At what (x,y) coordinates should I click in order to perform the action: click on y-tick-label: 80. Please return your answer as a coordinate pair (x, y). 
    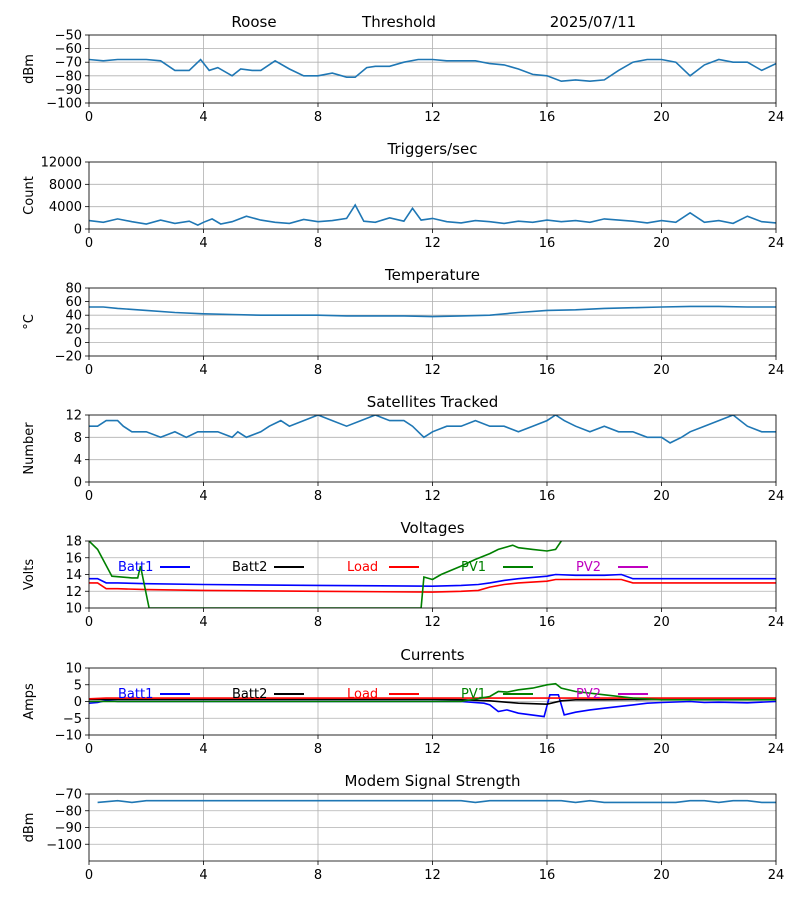
    Looking at the image, I should click on (73, 289).